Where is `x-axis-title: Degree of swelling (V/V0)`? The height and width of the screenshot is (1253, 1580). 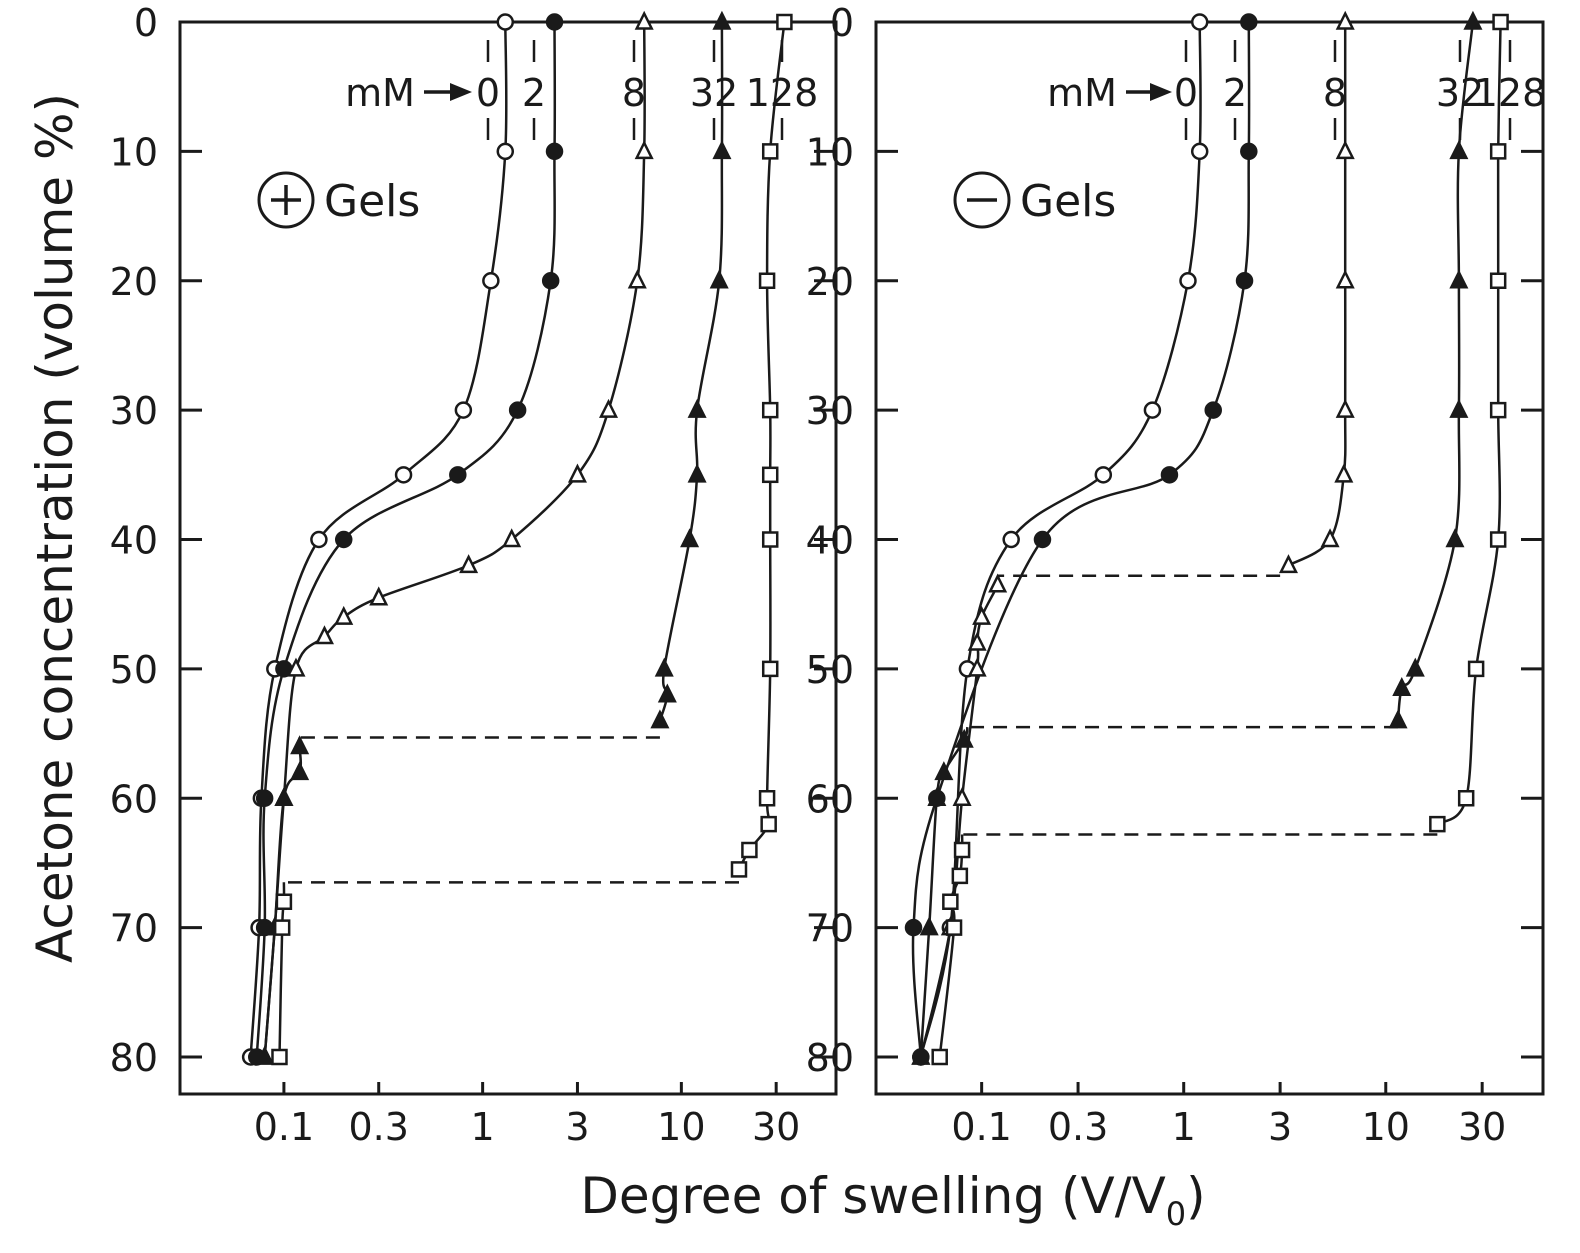 x-axis-title: Degree of swelling (V/V0) is located at coordinates (892, 1200).